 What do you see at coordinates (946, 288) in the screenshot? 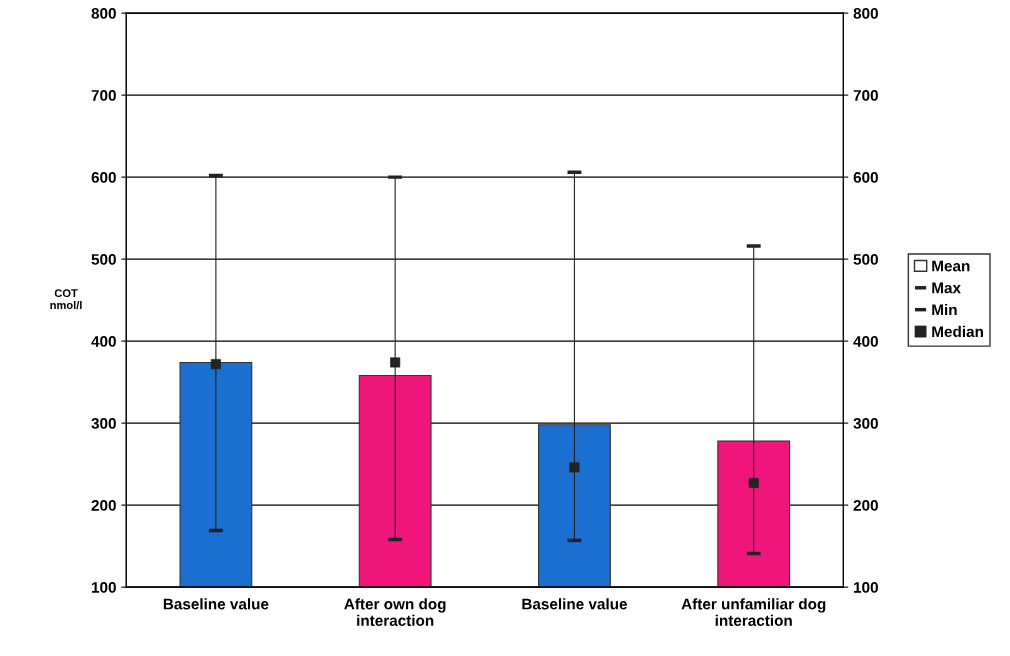
I see `text: Max` at bounding box center [946, 288].